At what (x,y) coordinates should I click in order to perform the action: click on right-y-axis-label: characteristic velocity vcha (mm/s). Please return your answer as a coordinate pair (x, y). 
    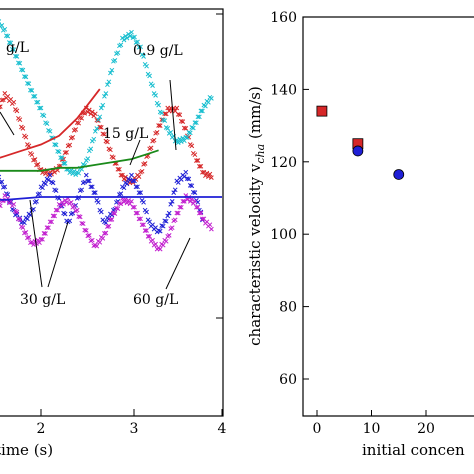
    Looking at the image, I should click on (256, 216).